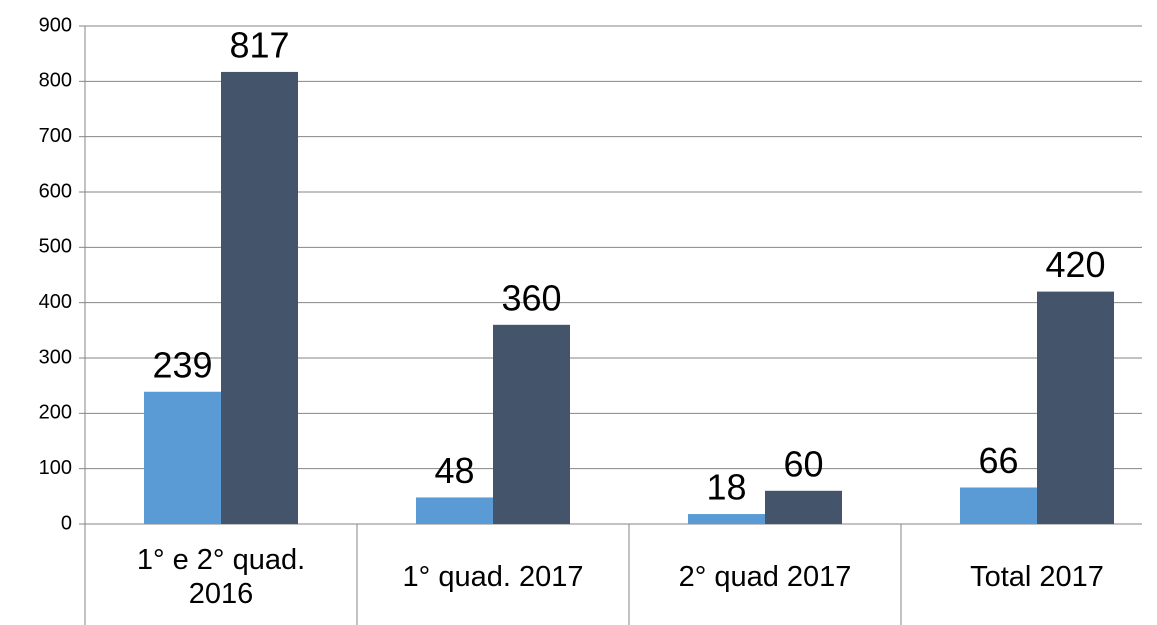 Image resolution: width=1157 pixels, height=625 pixels. Describe the element at coordinates (726, 487) in the screenshot. I see `data-label: 18` at that location.